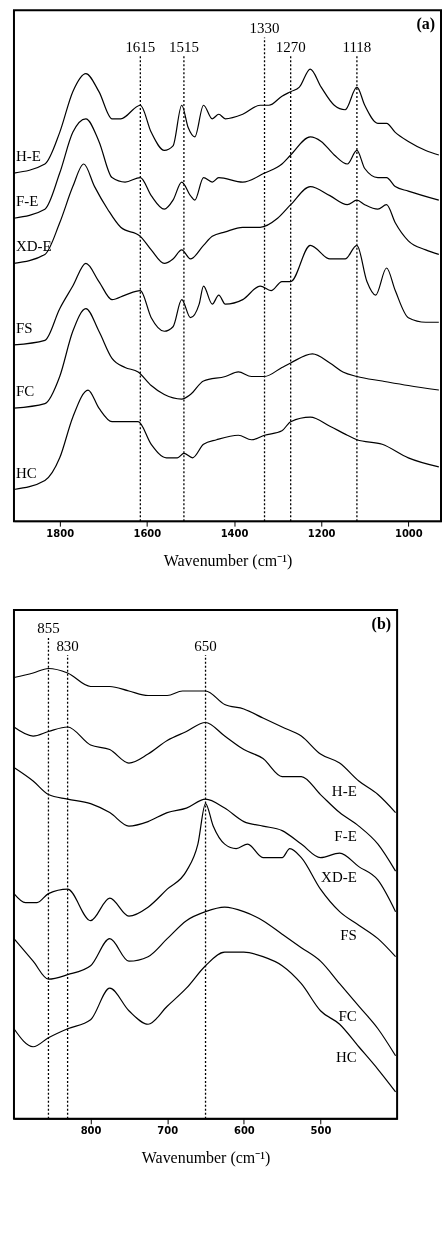 The width and height of the screenshot is (444, 1249). I want to click on ref-line-label: 1515, so click(183, 46).